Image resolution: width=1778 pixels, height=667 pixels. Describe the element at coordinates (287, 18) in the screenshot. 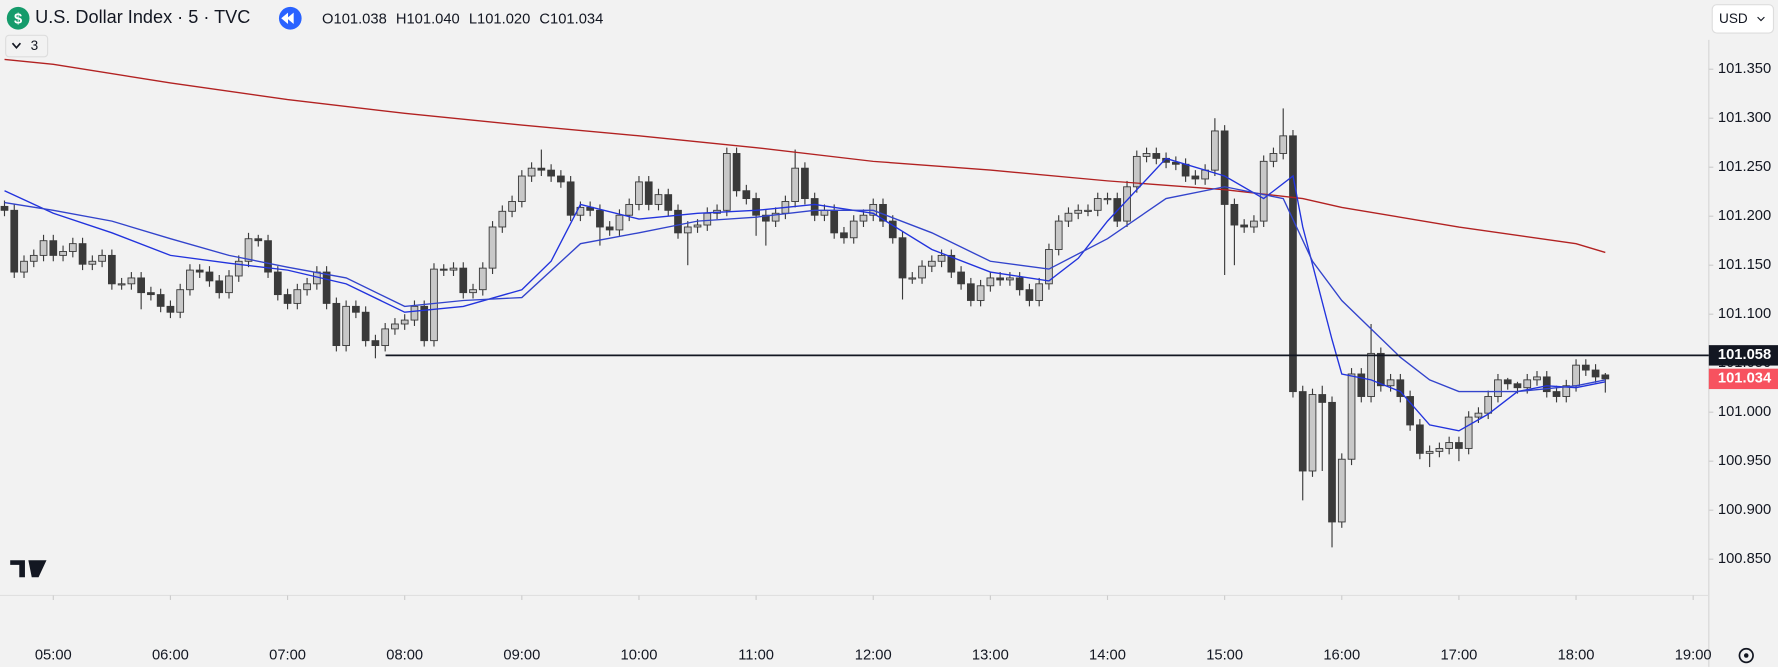

I see `replay-icon` at that location.